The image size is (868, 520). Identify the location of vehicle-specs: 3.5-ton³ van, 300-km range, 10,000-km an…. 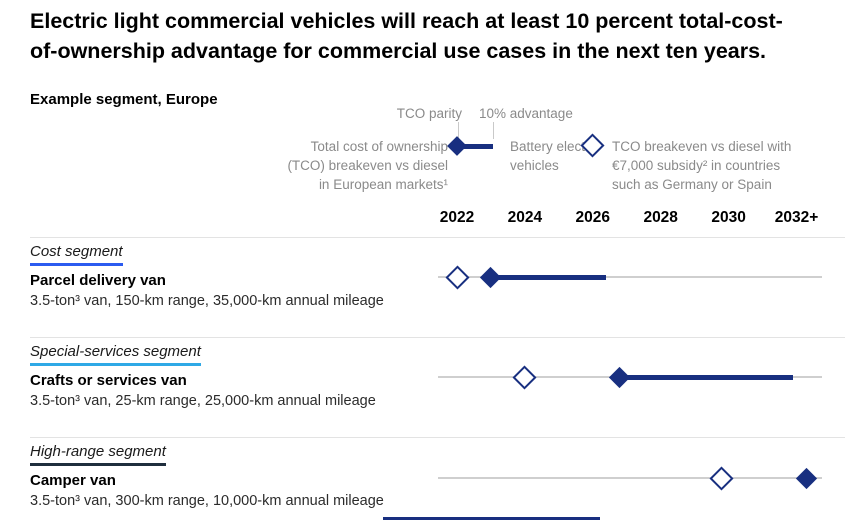
(207, 501).